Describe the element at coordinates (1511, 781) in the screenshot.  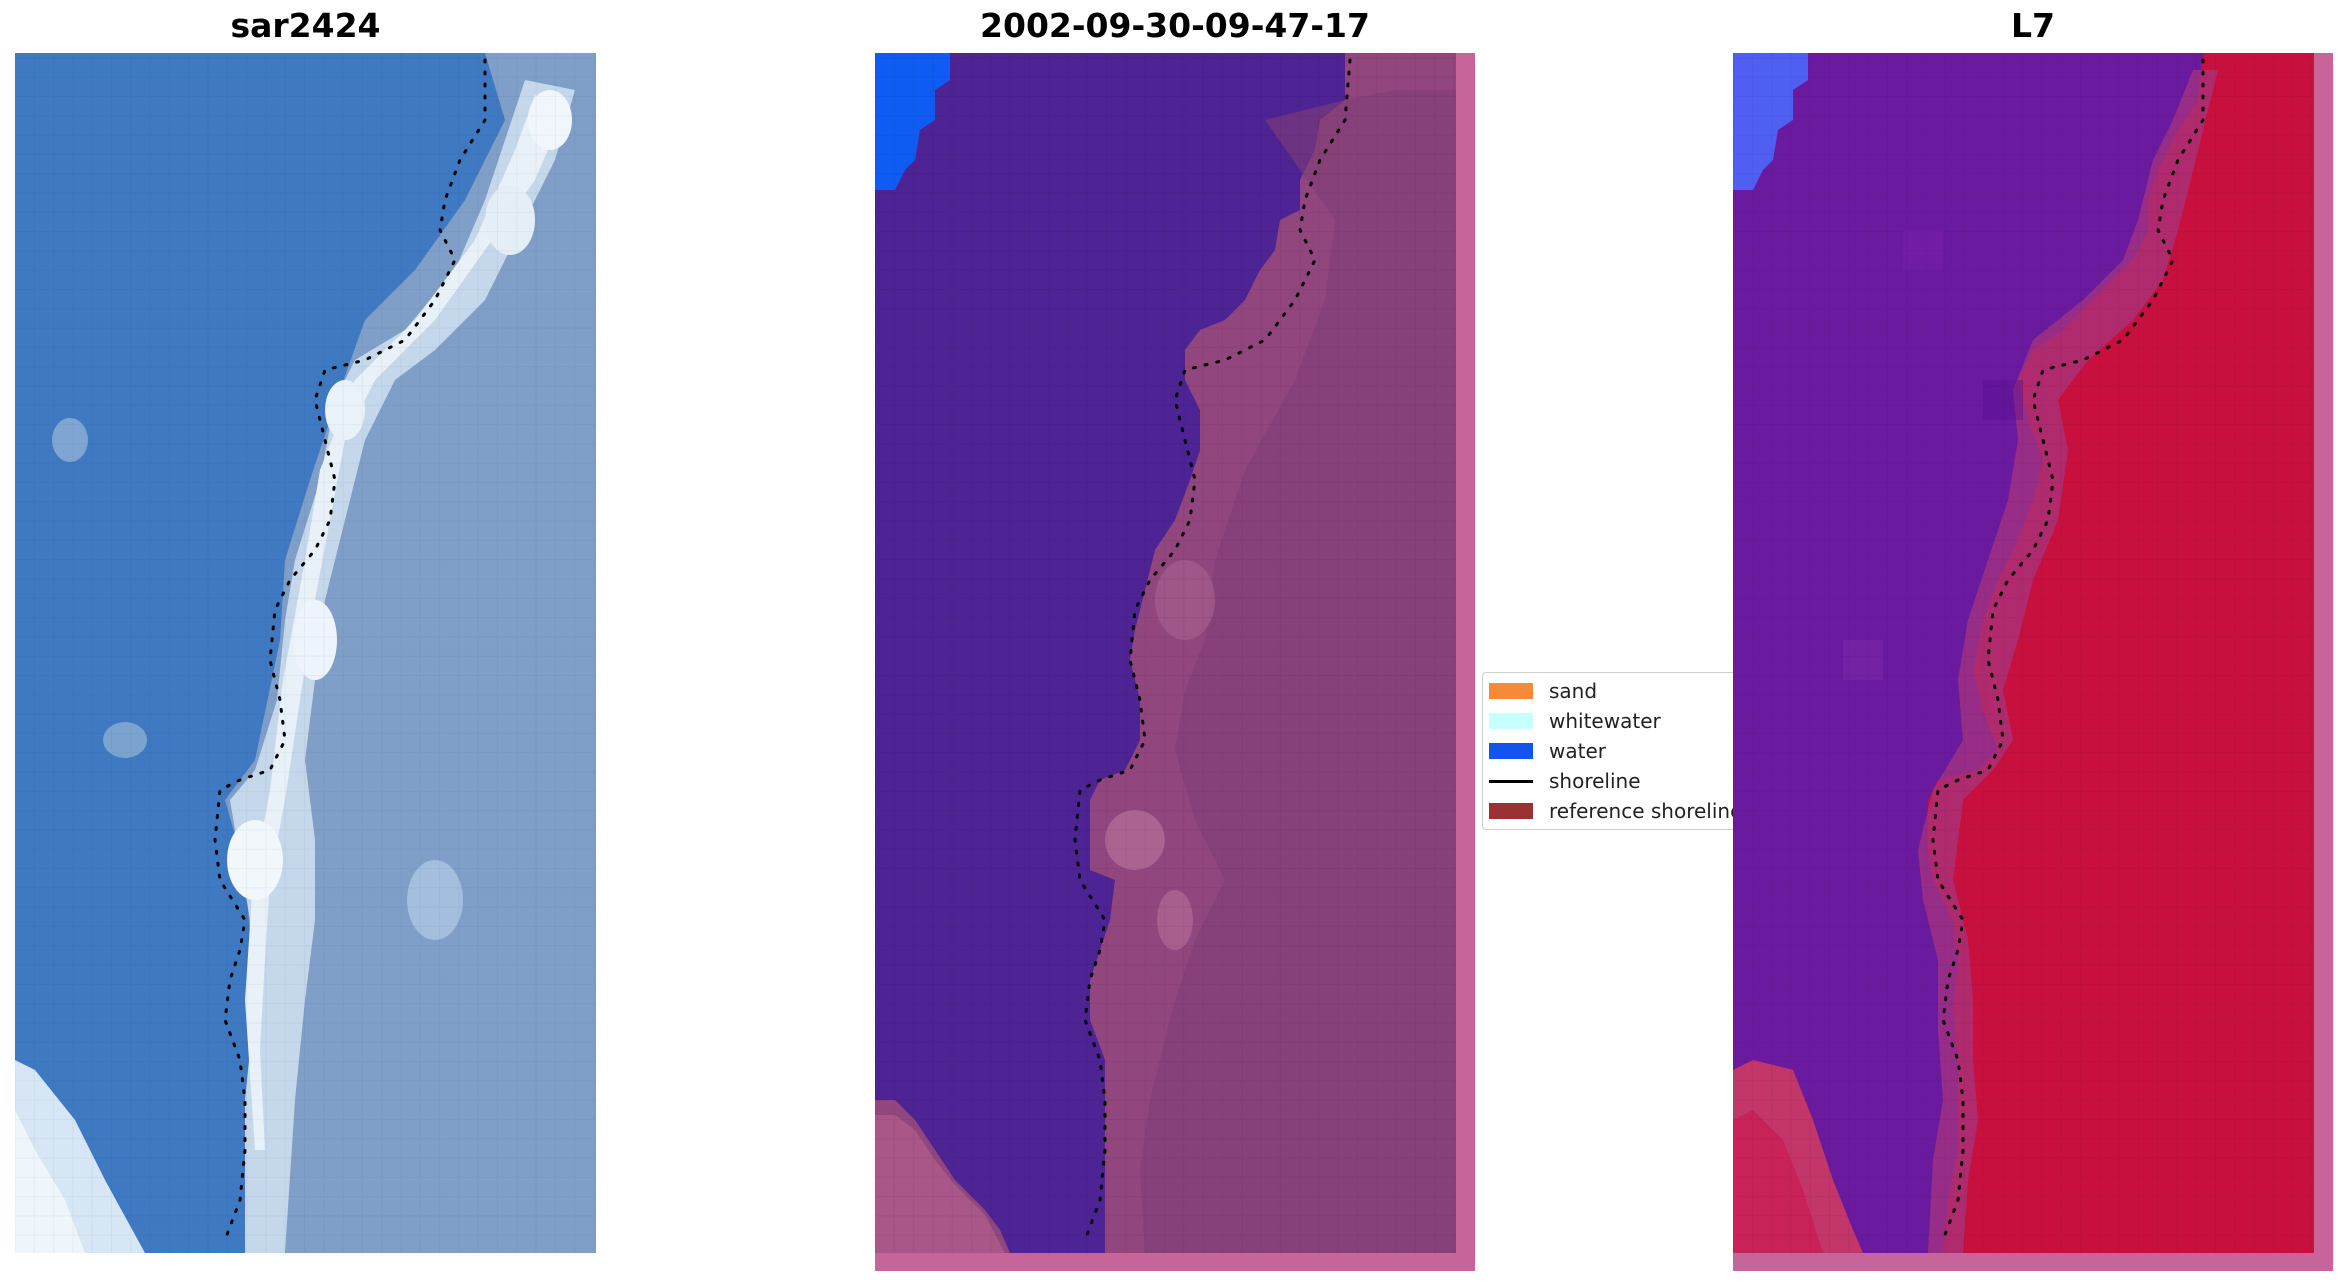
I see `shoreline-line-swatch` at that location.